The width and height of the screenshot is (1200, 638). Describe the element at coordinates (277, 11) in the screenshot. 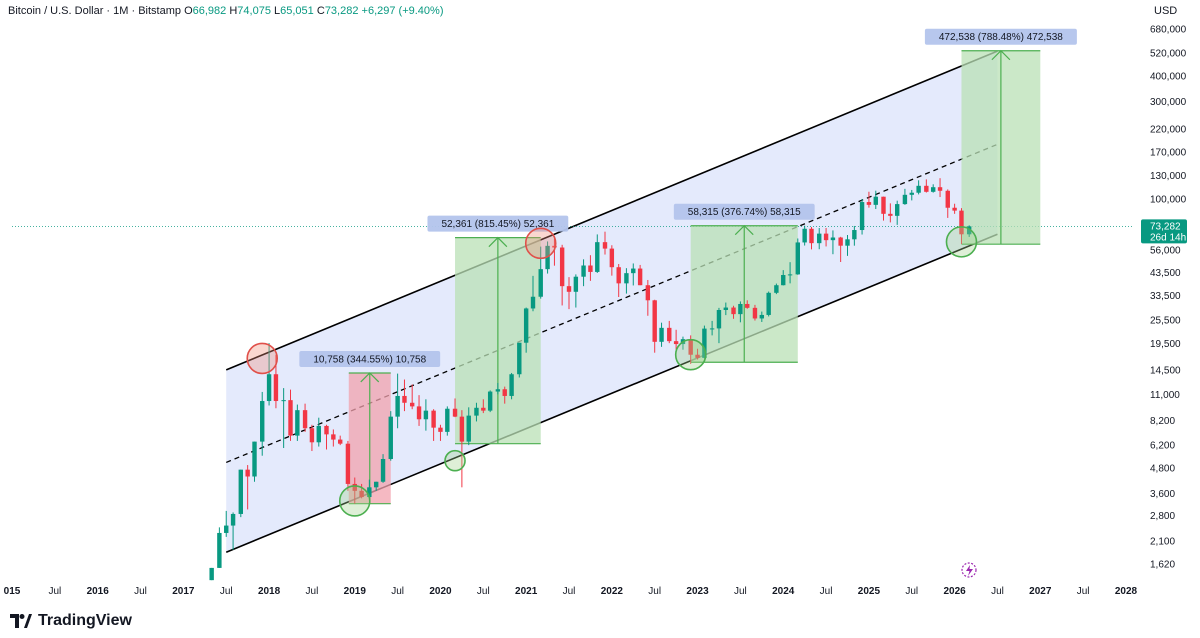

I see `low-label: L` at that location.